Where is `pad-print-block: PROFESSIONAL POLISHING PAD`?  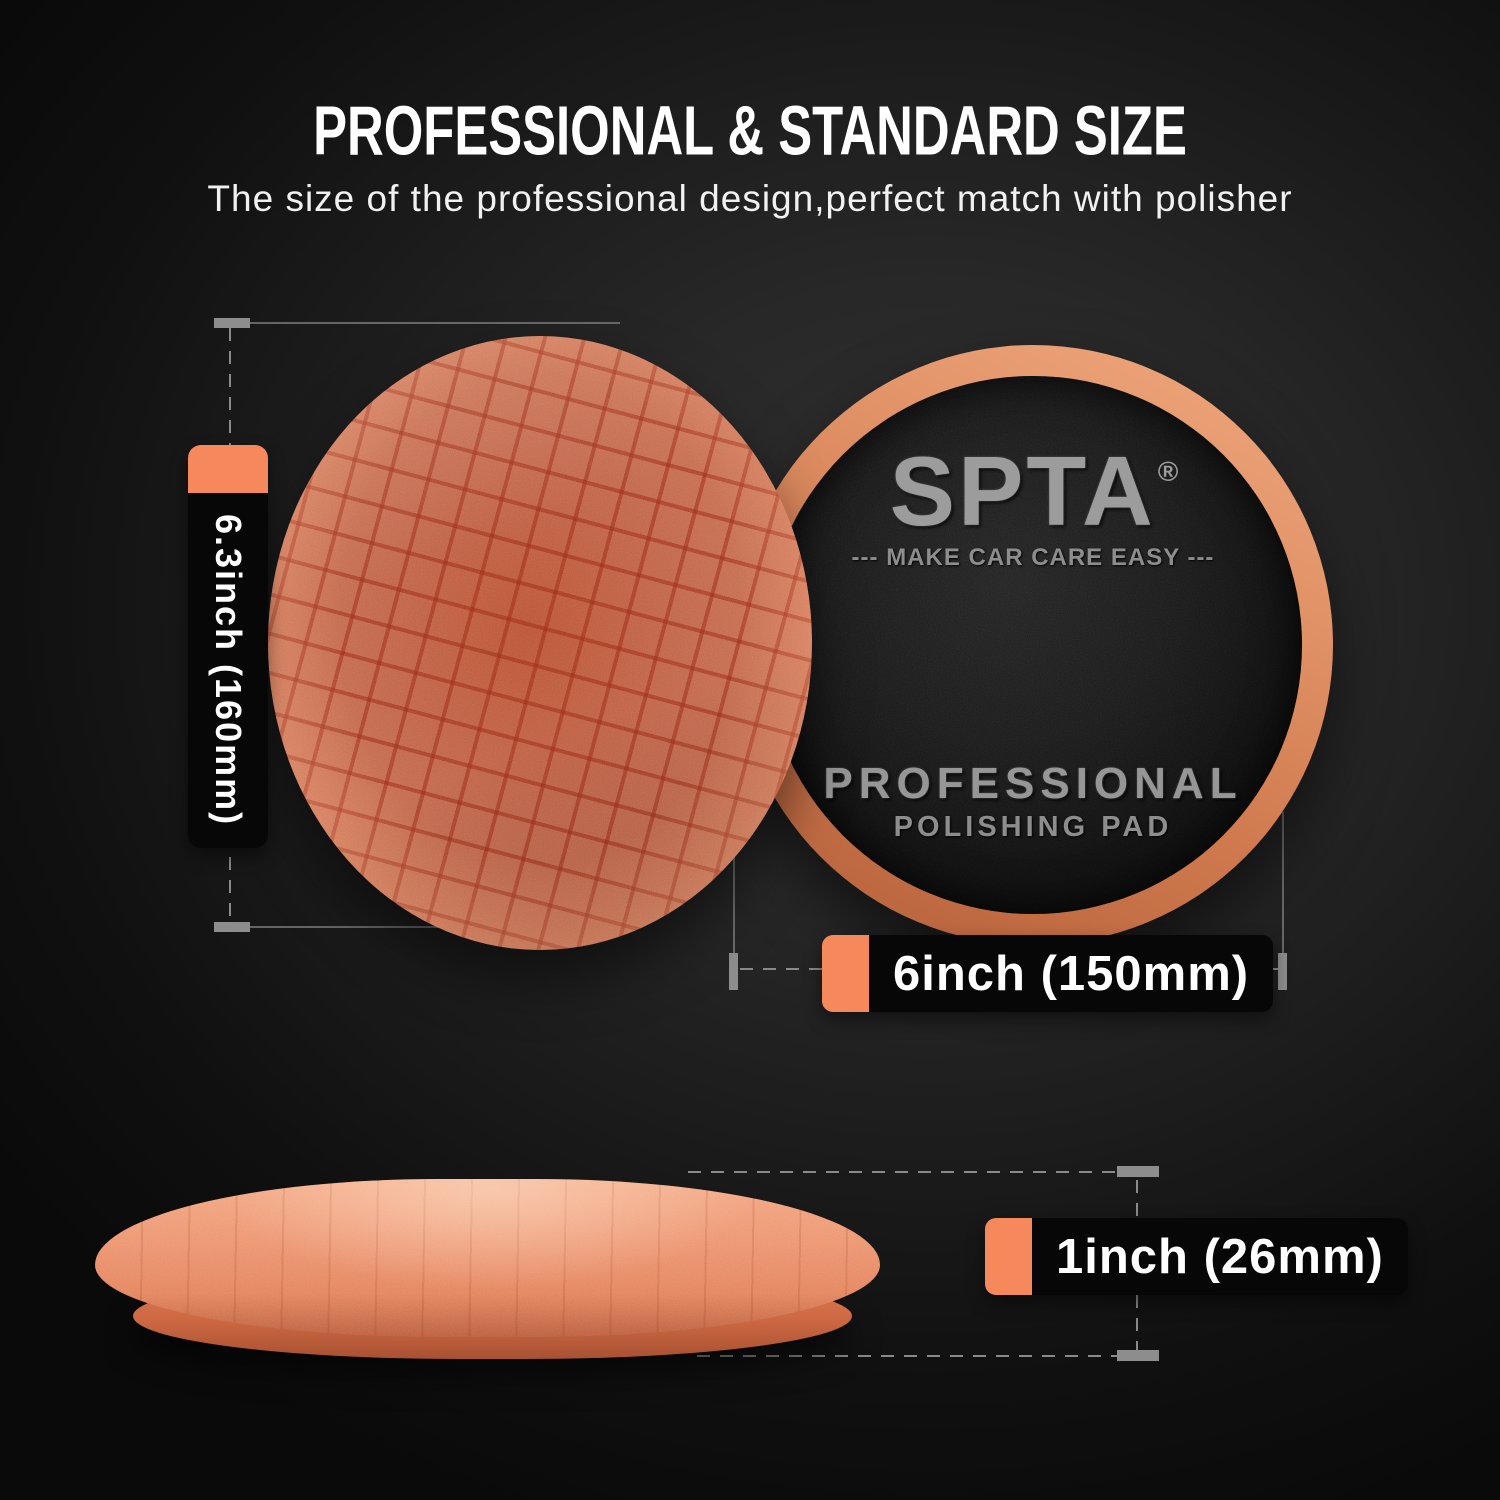
pad-print-block: PROFESSIONAL POLISHING PAD is located at coordinates (1033, 801).